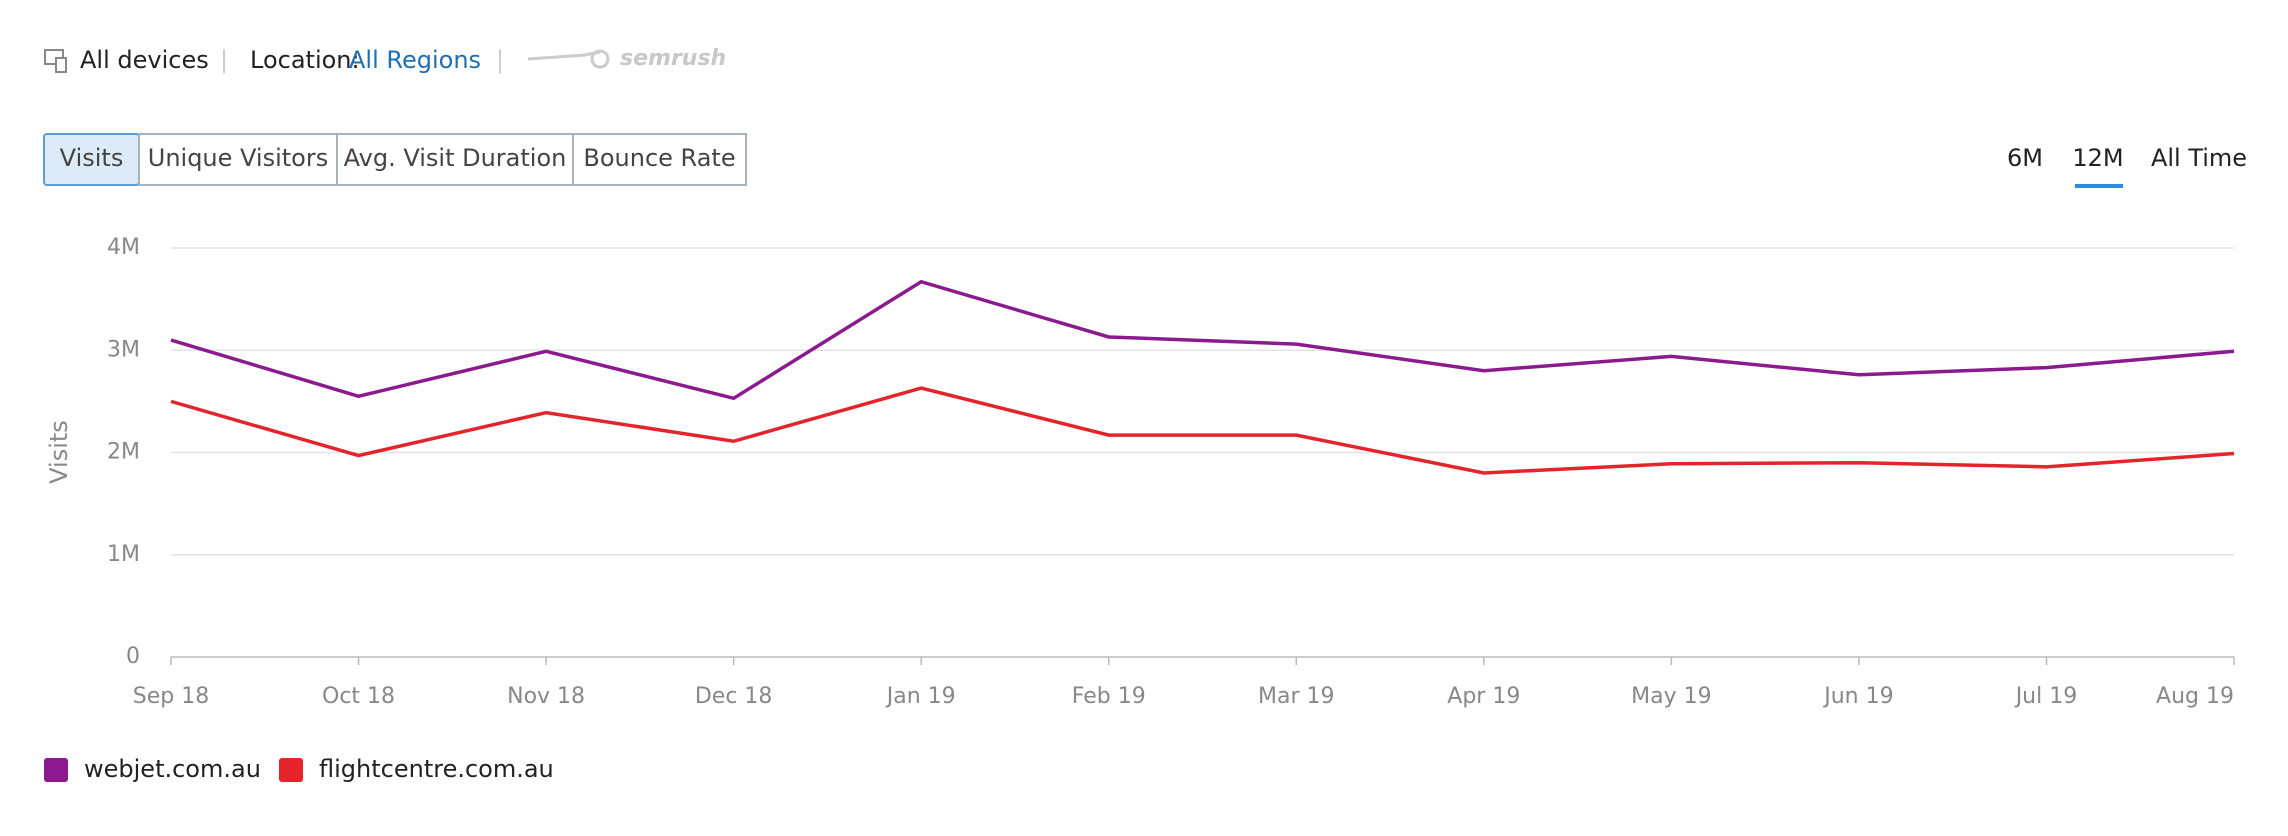  I want to click on location-value: All Regions, so click(415, 60).